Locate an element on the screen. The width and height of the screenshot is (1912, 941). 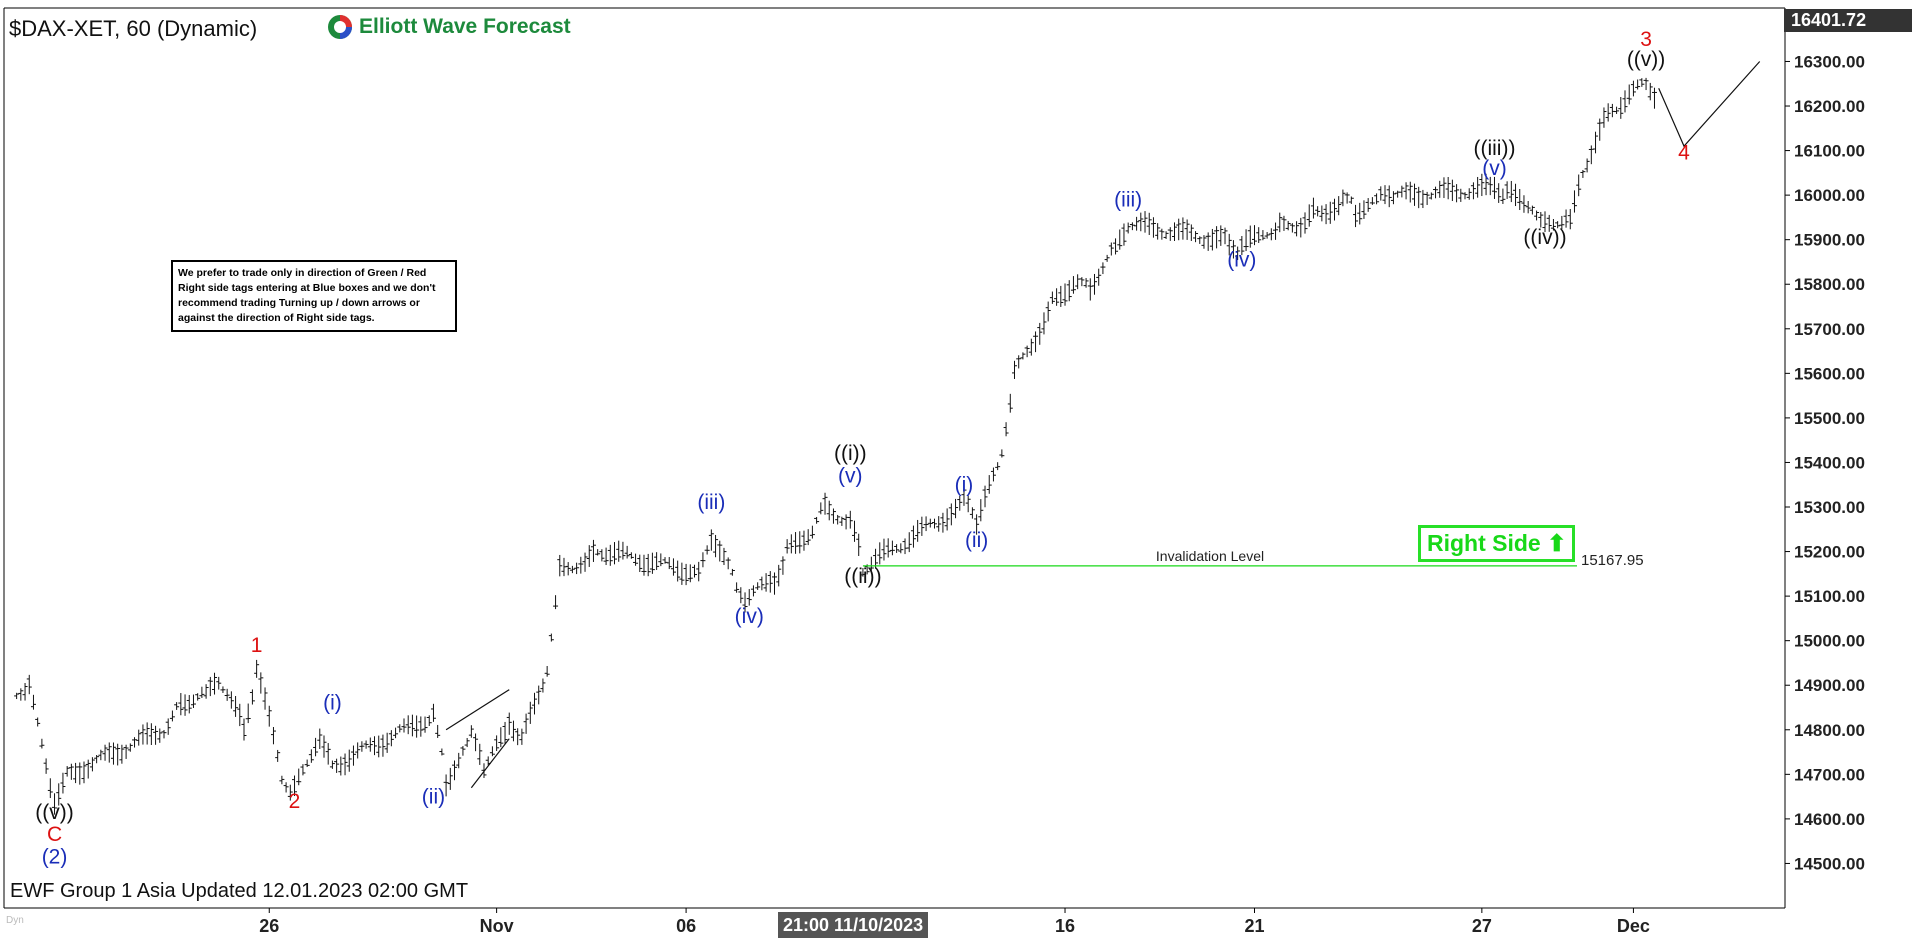
y-tick-label: 15000.00 is located at coordinates (1829, 641).